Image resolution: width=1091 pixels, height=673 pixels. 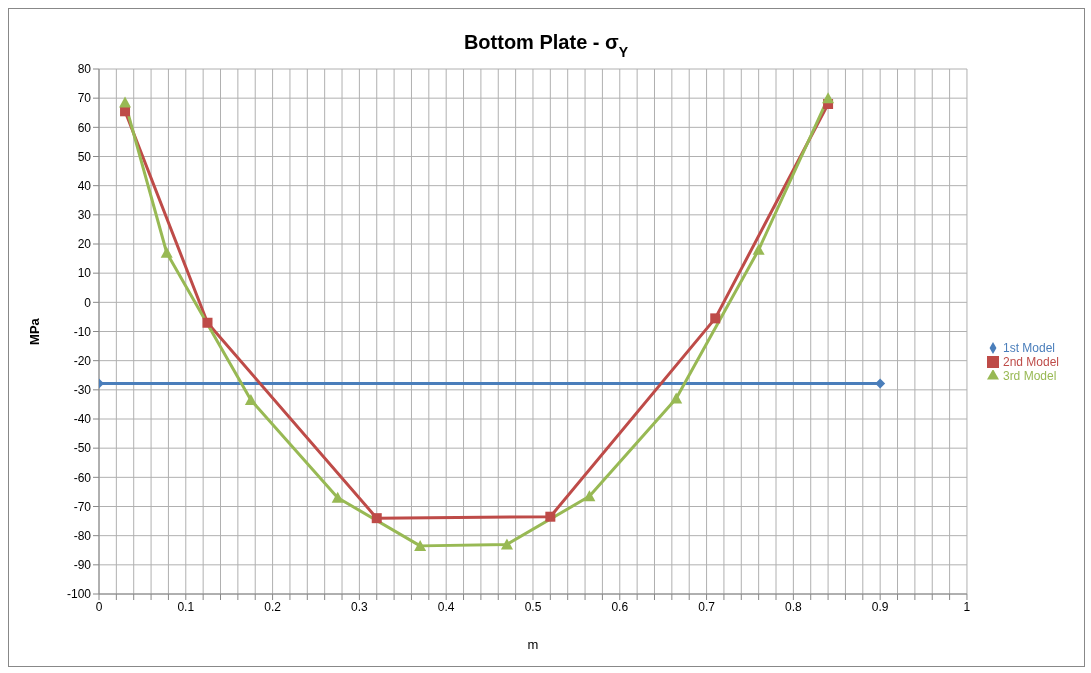 I want to click on y-tick-label: -80, so click(x=82, y=535).